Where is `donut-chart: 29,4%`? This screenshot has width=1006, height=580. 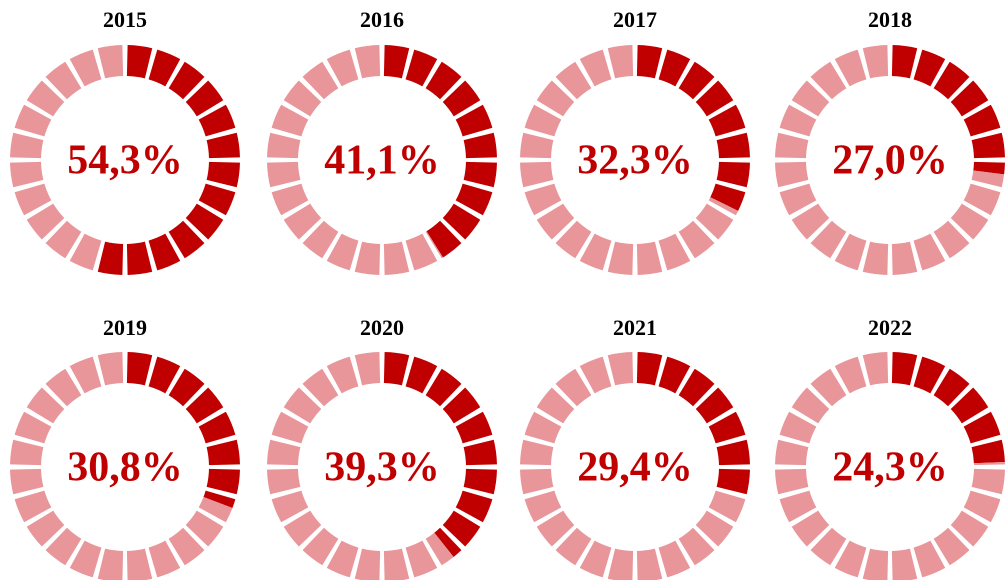 donut-chart: 29,4% is located at coordinates (635, 466).